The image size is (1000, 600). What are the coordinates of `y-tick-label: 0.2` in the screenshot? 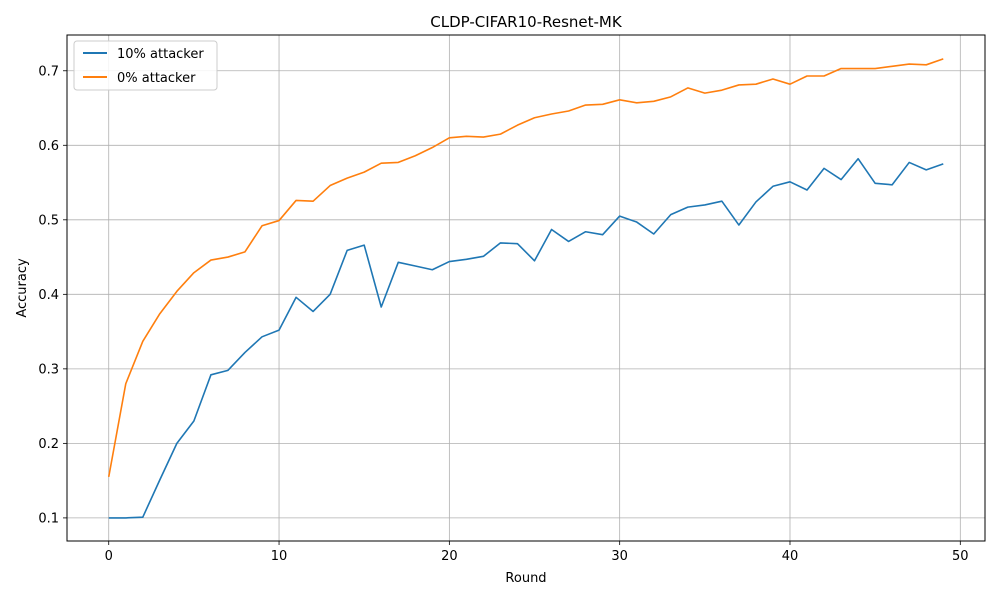 It's located at (48, 444).